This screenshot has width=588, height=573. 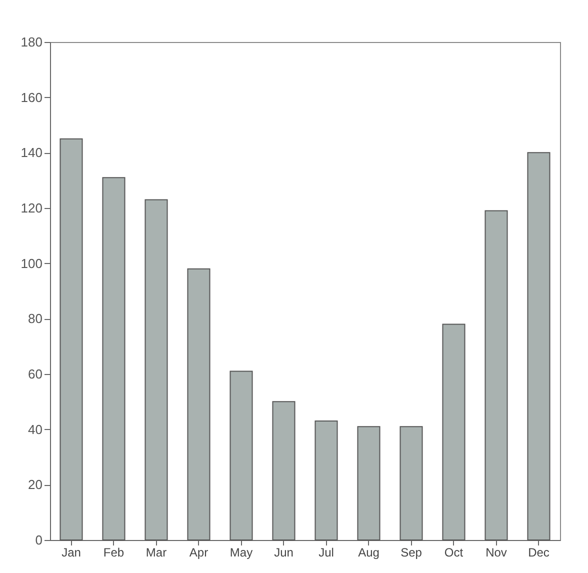 I want to click on x-tick-label: Sep, so click(x=411, y=553).